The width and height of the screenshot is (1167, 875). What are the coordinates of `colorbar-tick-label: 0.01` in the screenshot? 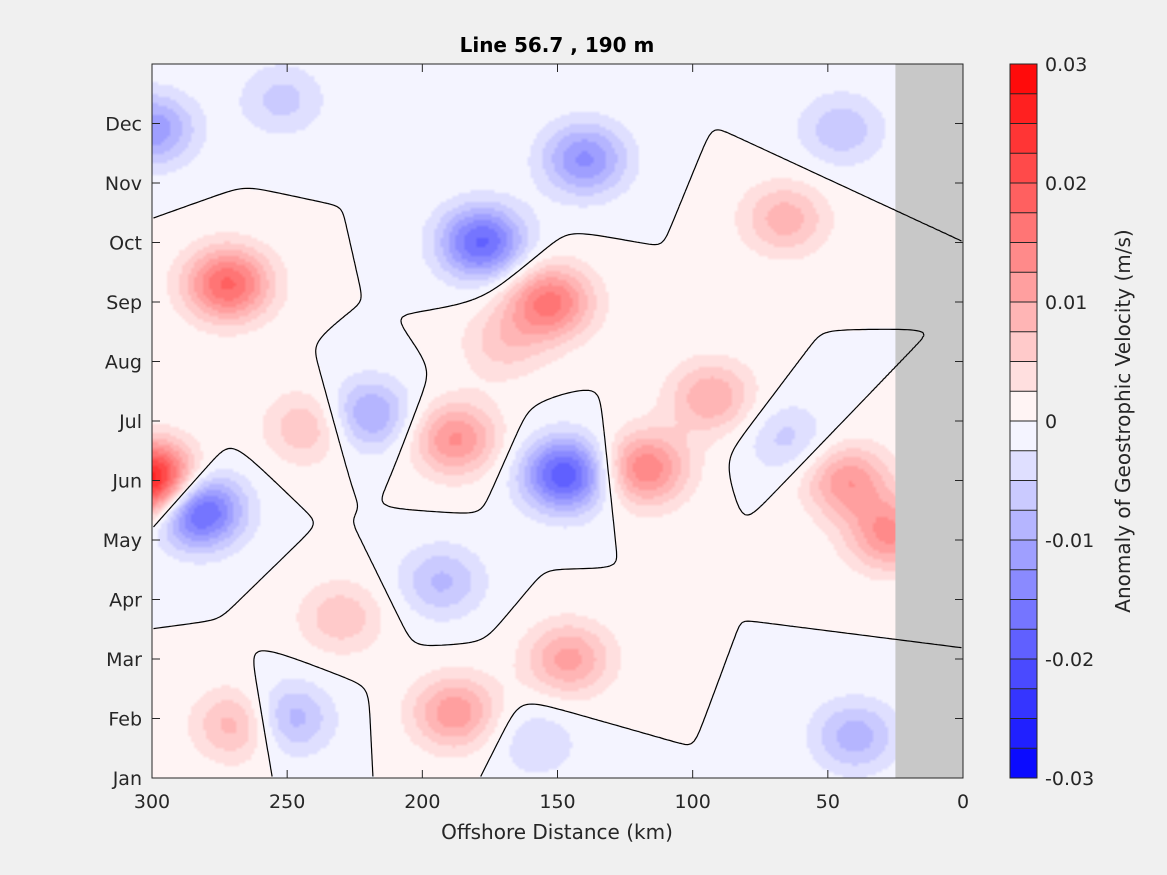 It's located at (1066, 303).